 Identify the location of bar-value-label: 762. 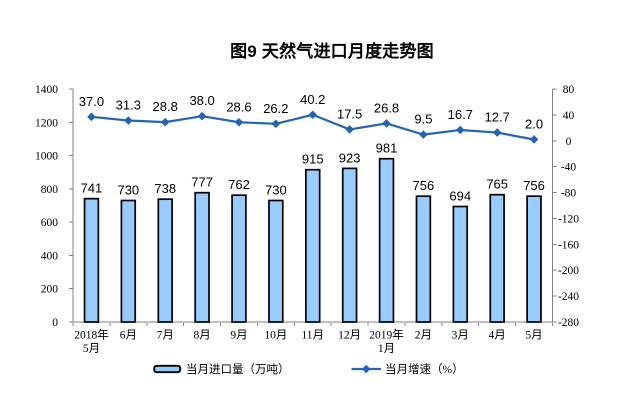
(239, 184).